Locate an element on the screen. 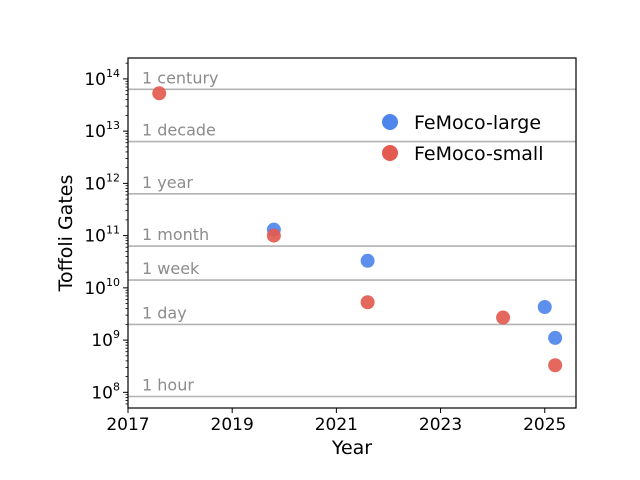 This screenshot has height=480, width=640. legend-marker-femoco-large is located at coordinates (390, 122).